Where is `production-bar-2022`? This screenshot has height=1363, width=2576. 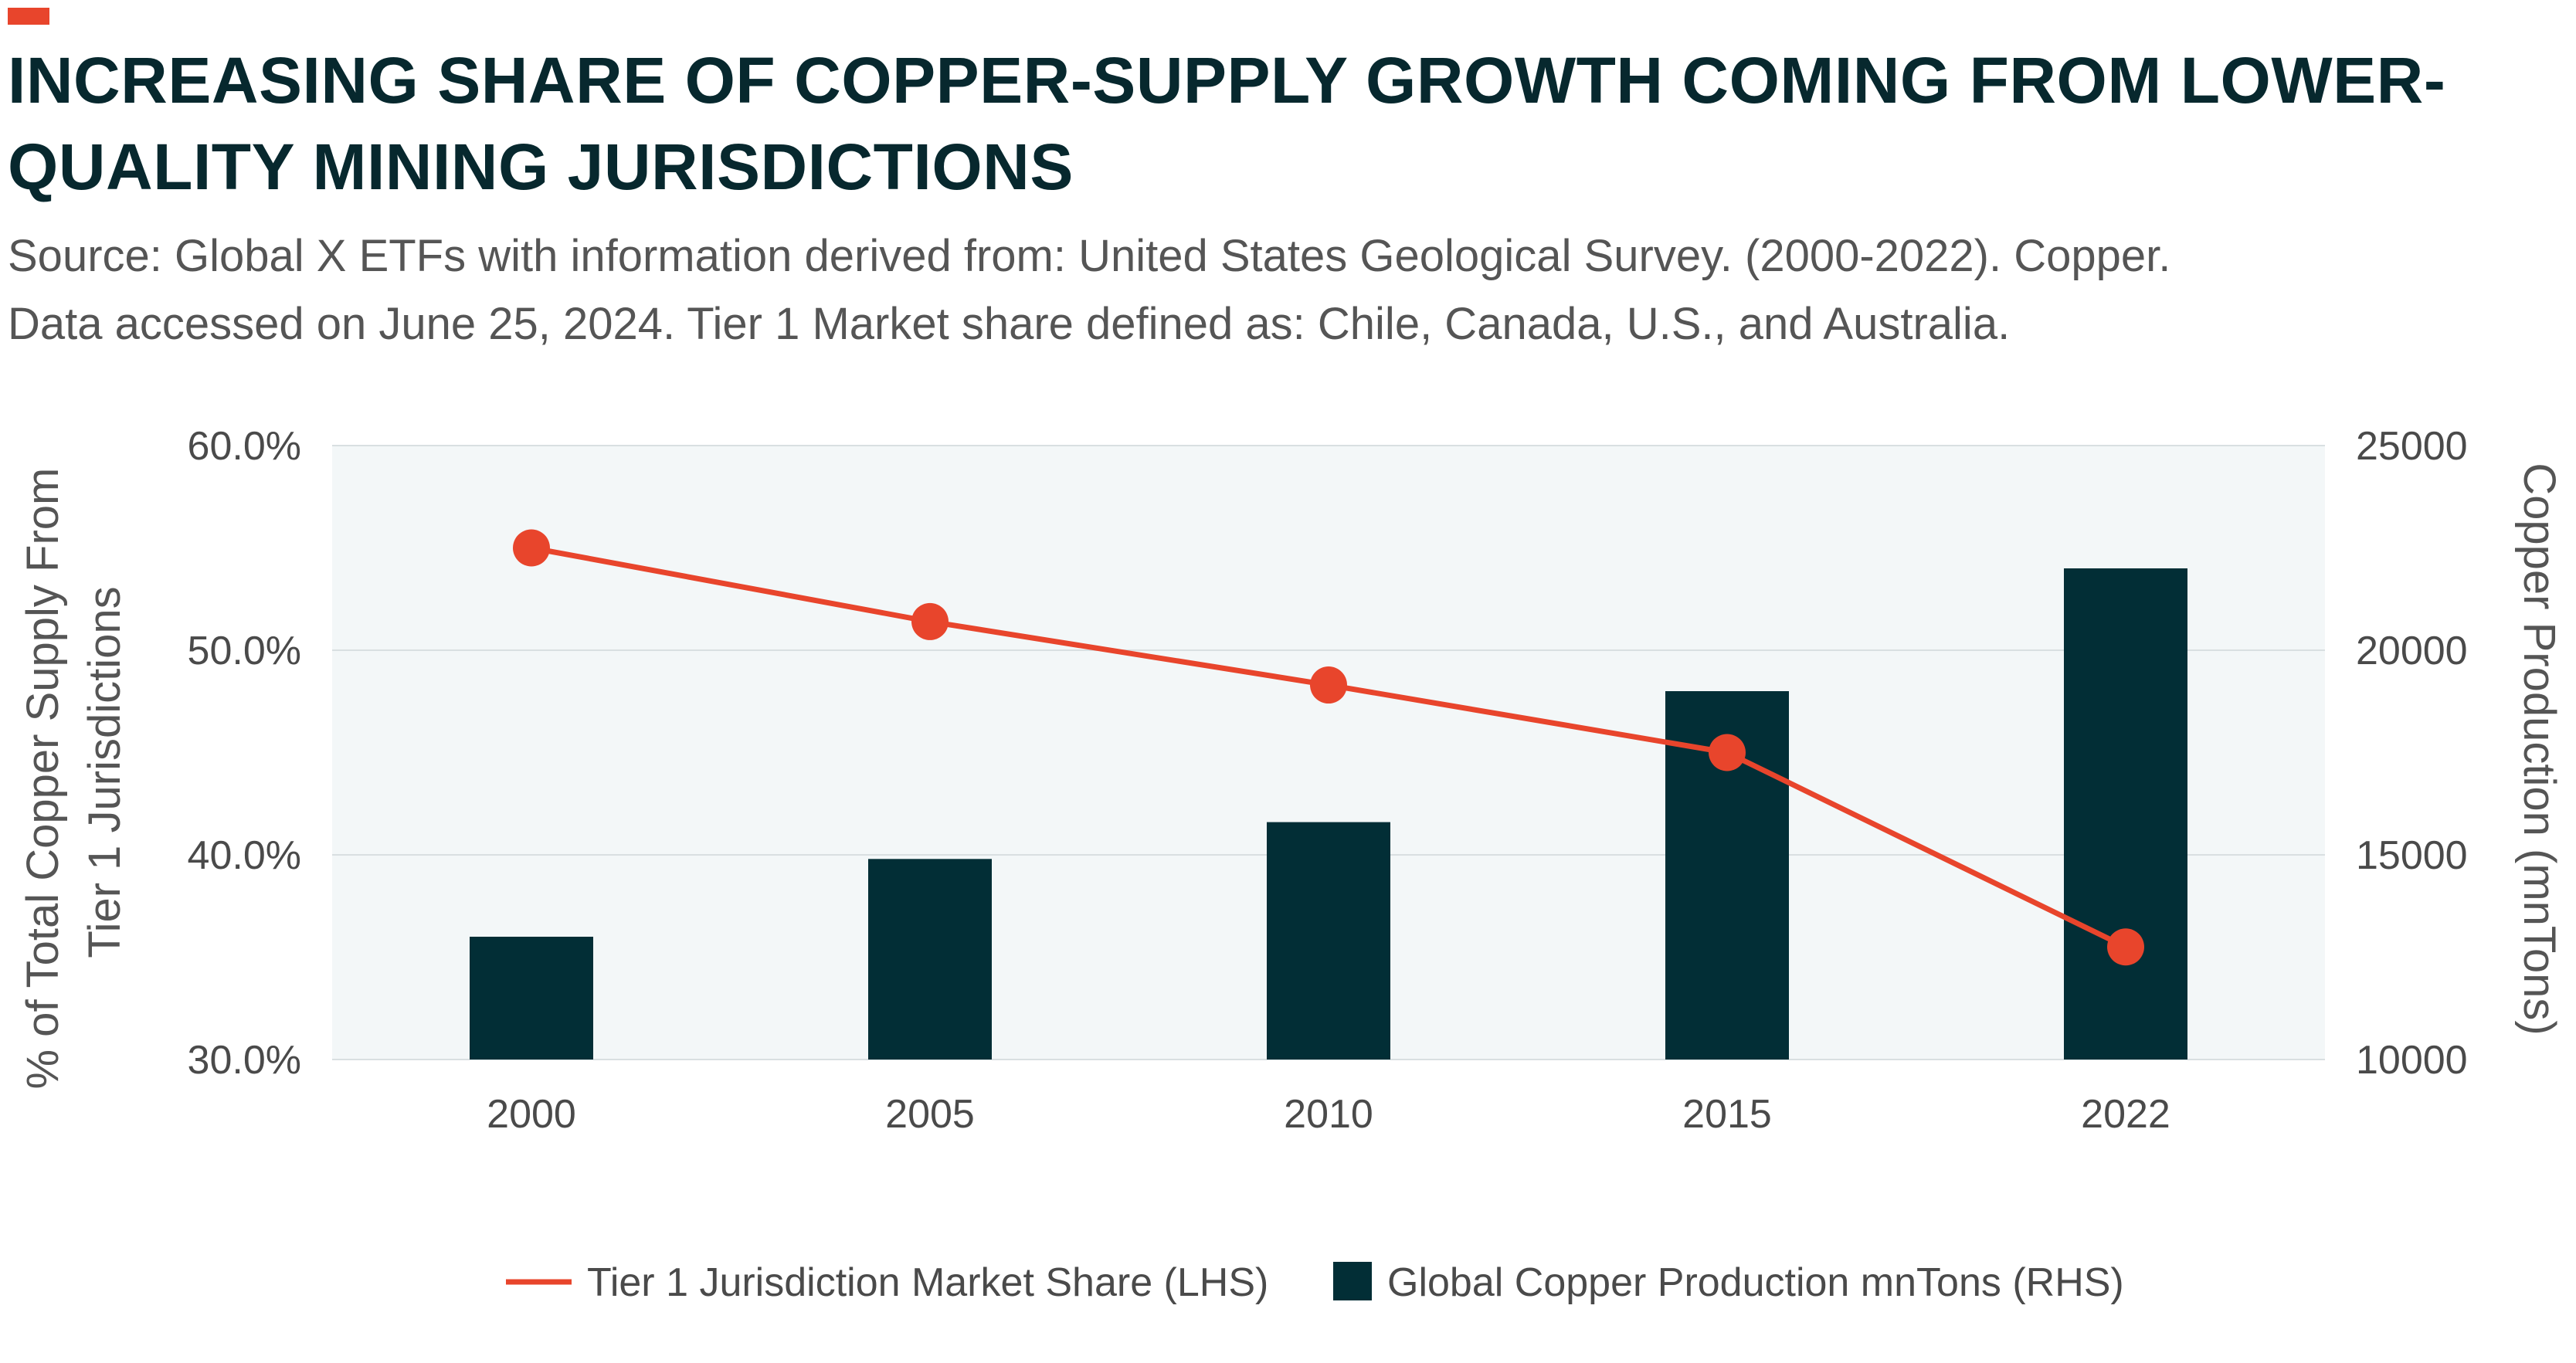
production-bar-2022 is located at coordinates (2125, 814).